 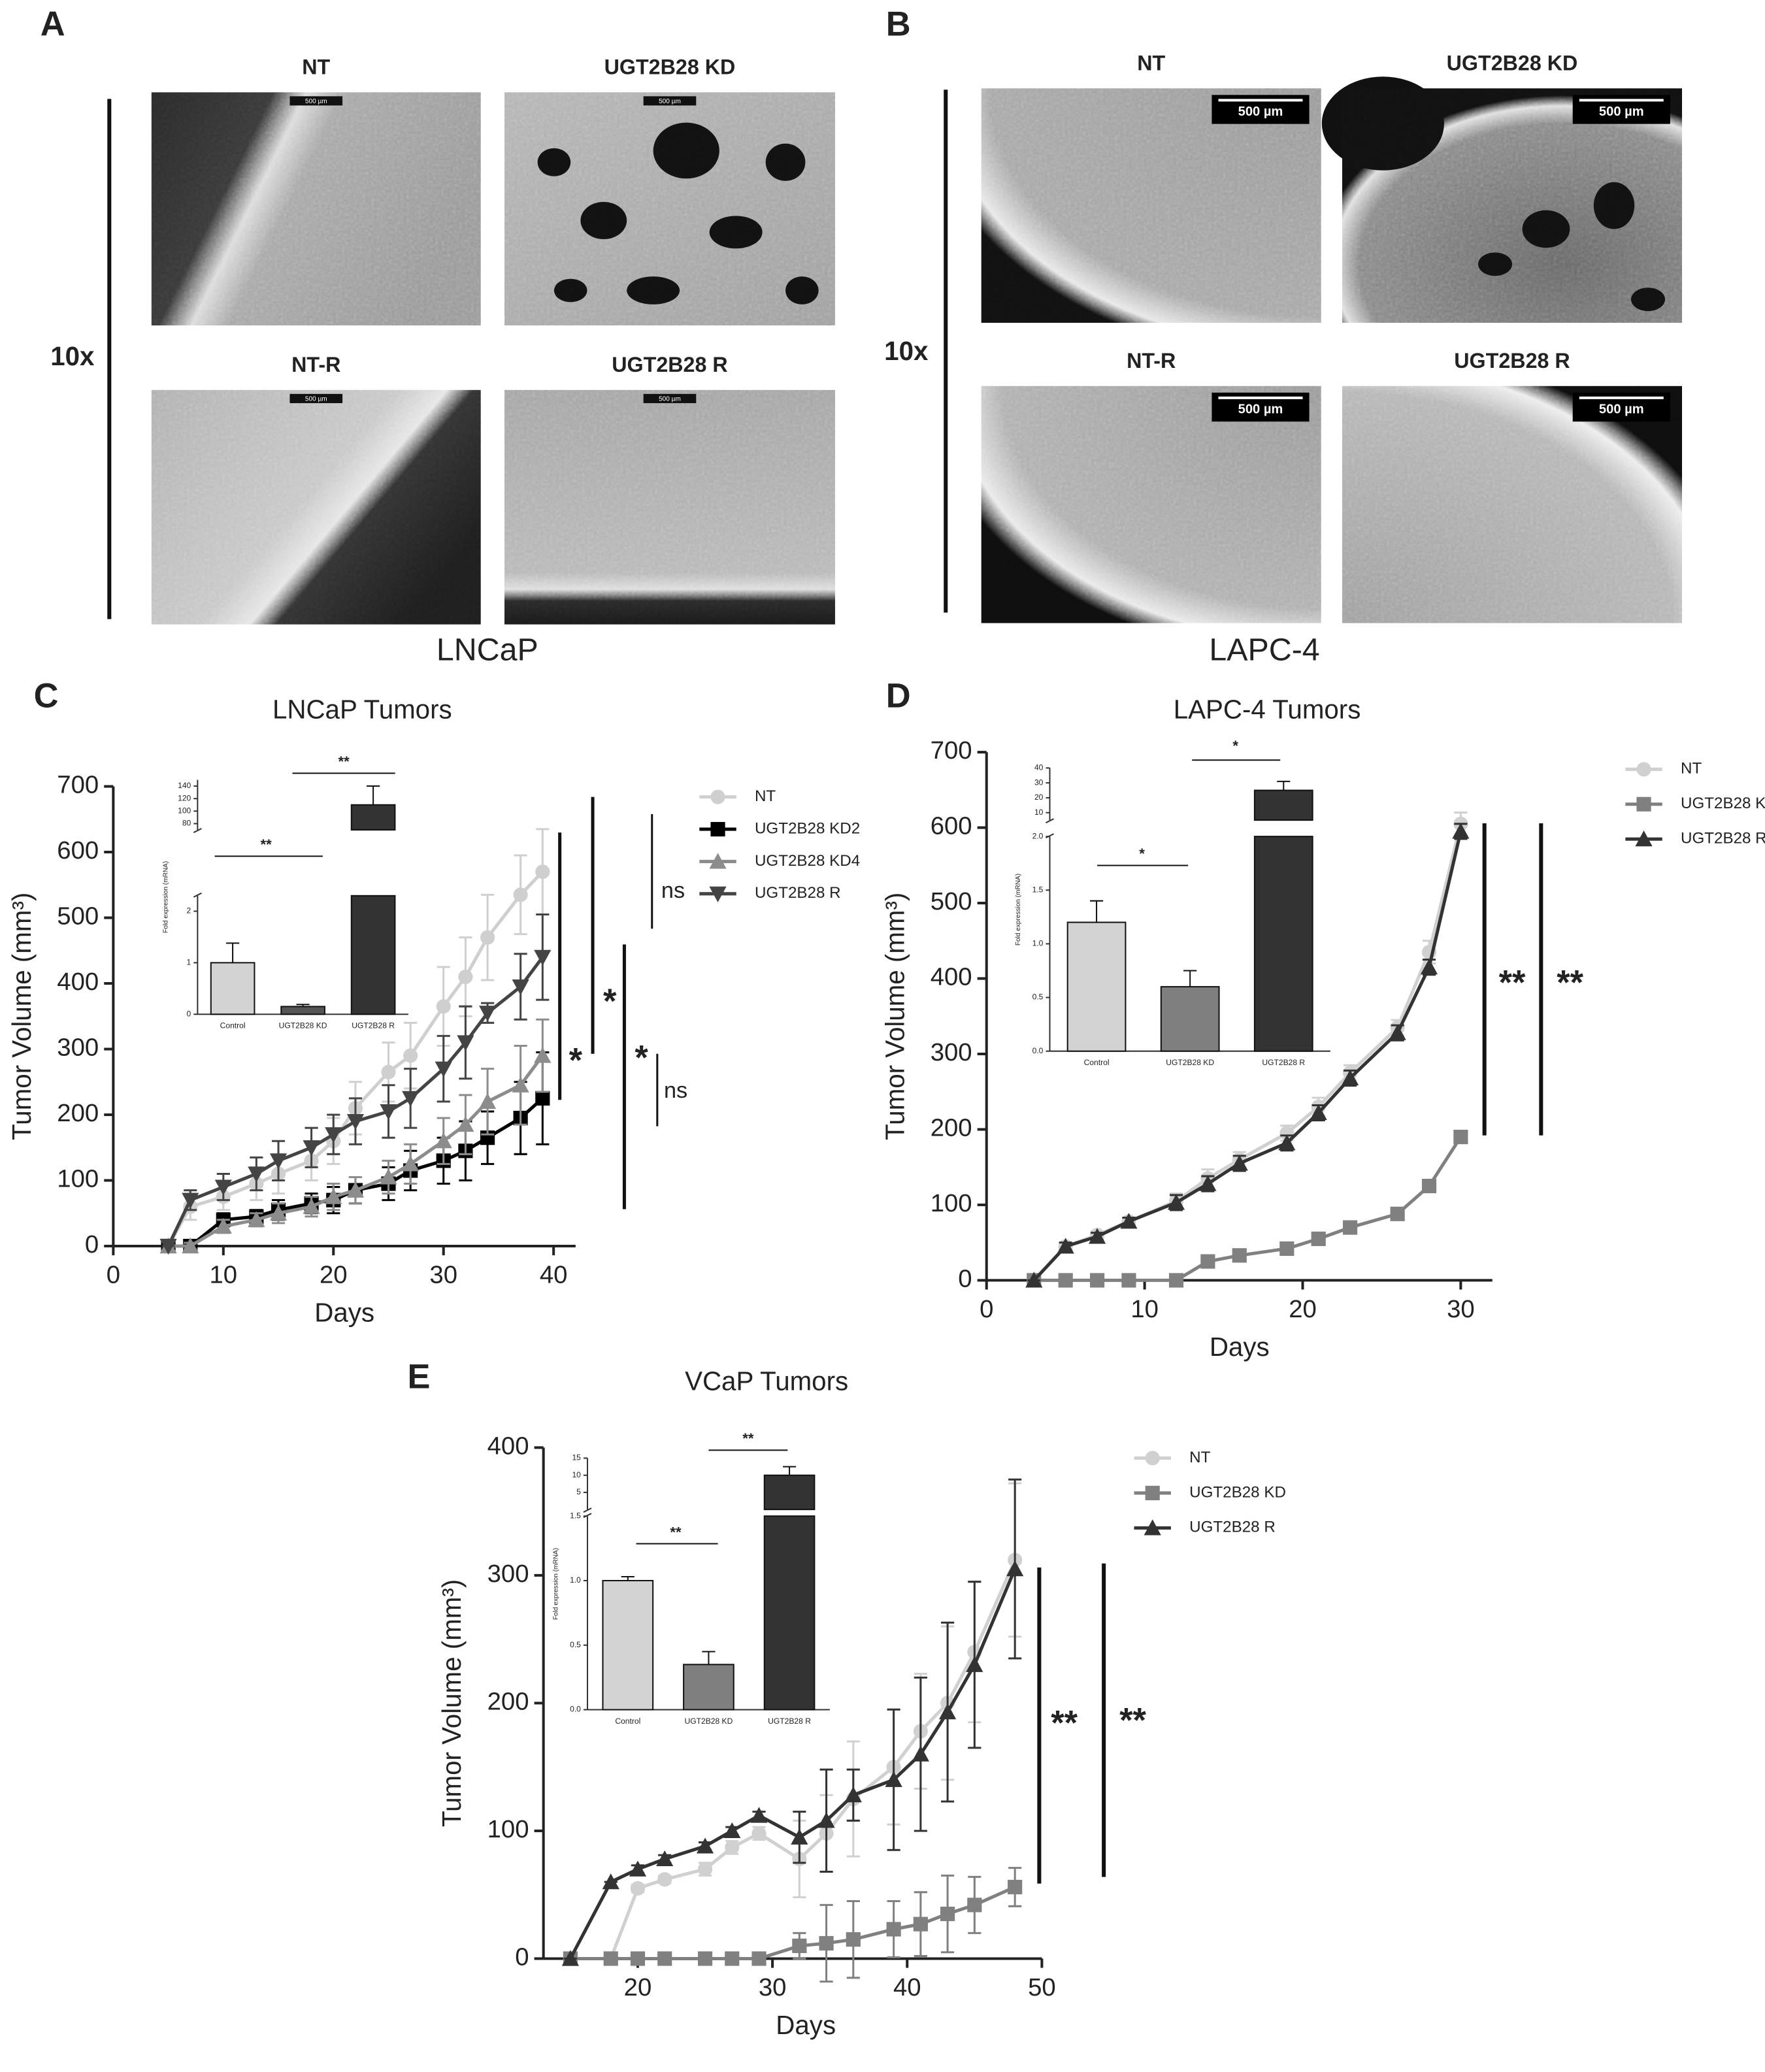 What do you see at coordinates (185, 786) in the screenshot?
I see `y-tick-label: 140` at bounding box center [185, 786].